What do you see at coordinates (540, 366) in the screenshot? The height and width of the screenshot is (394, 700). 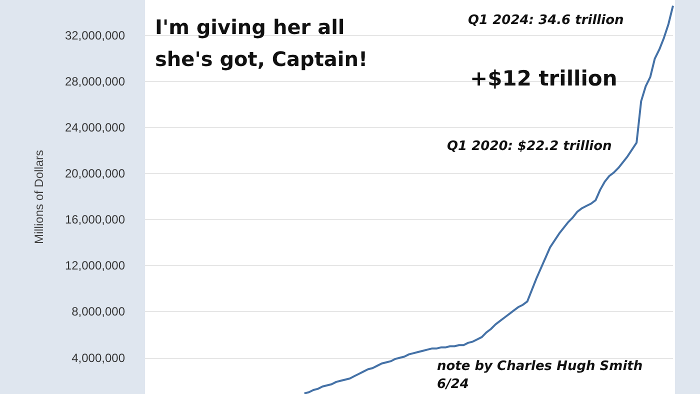 I see `annotation: note by Charles Hugh Smith` at bounding box center [540, 366].